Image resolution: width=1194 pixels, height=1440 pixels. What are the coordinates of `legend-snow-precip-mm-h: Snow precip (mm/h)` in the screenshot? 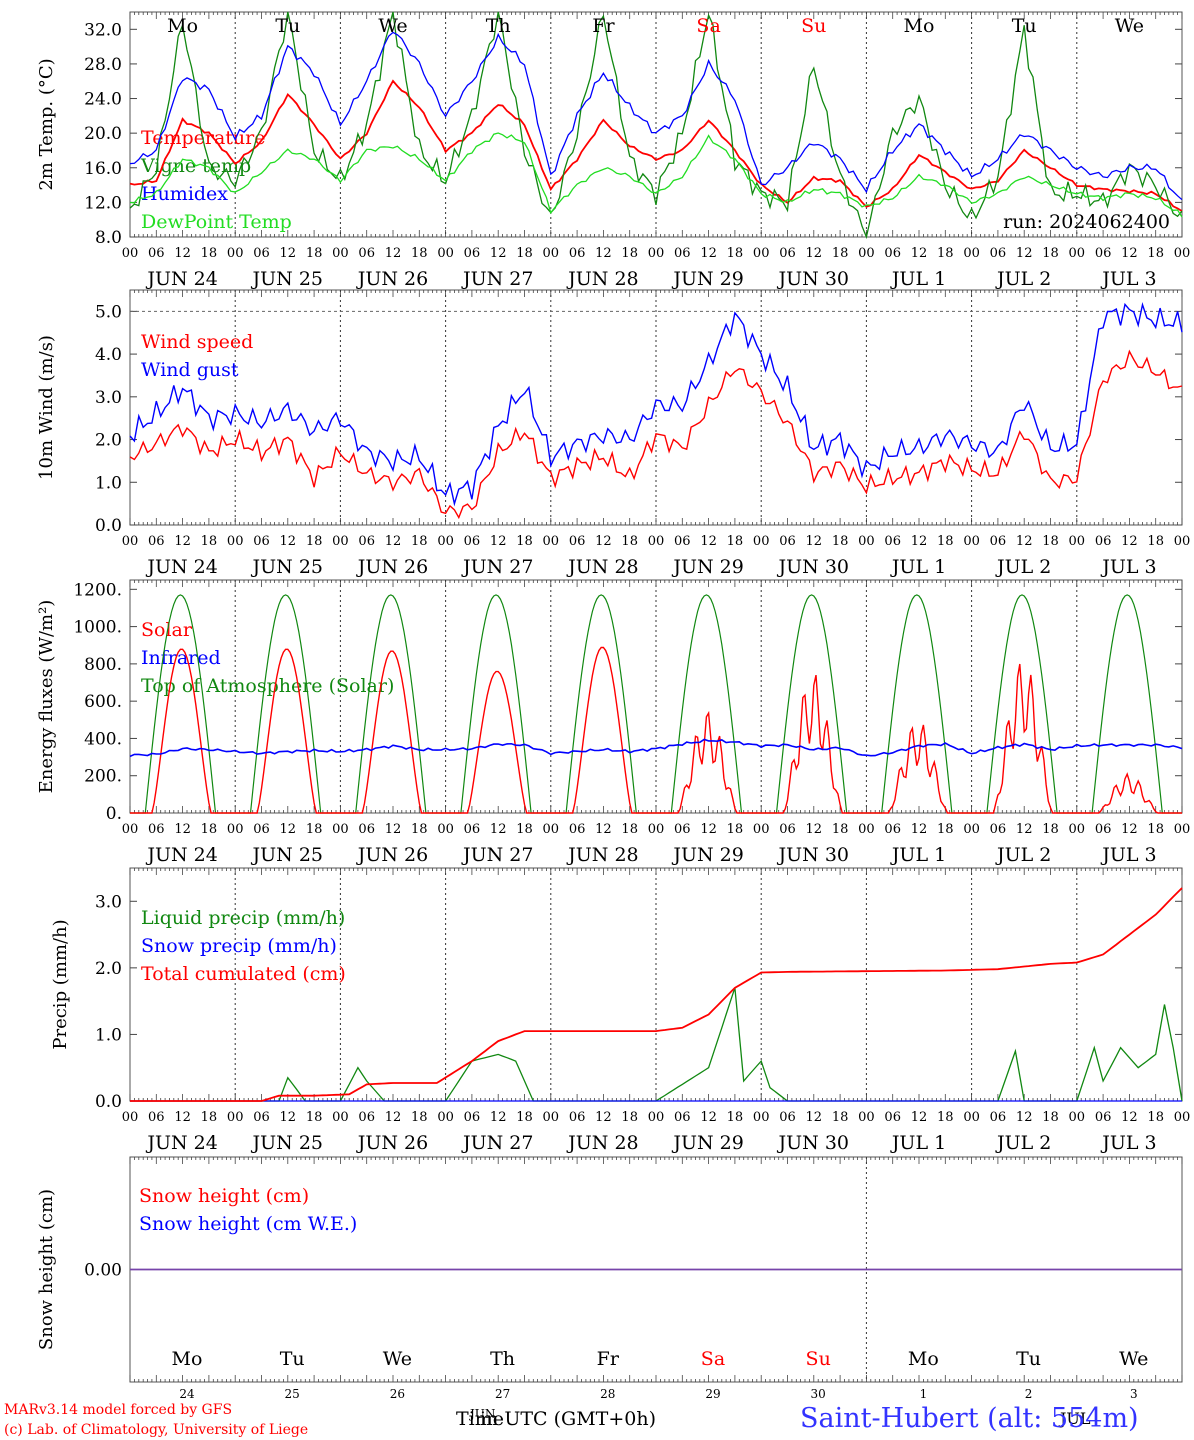 It's located at (239, 946).